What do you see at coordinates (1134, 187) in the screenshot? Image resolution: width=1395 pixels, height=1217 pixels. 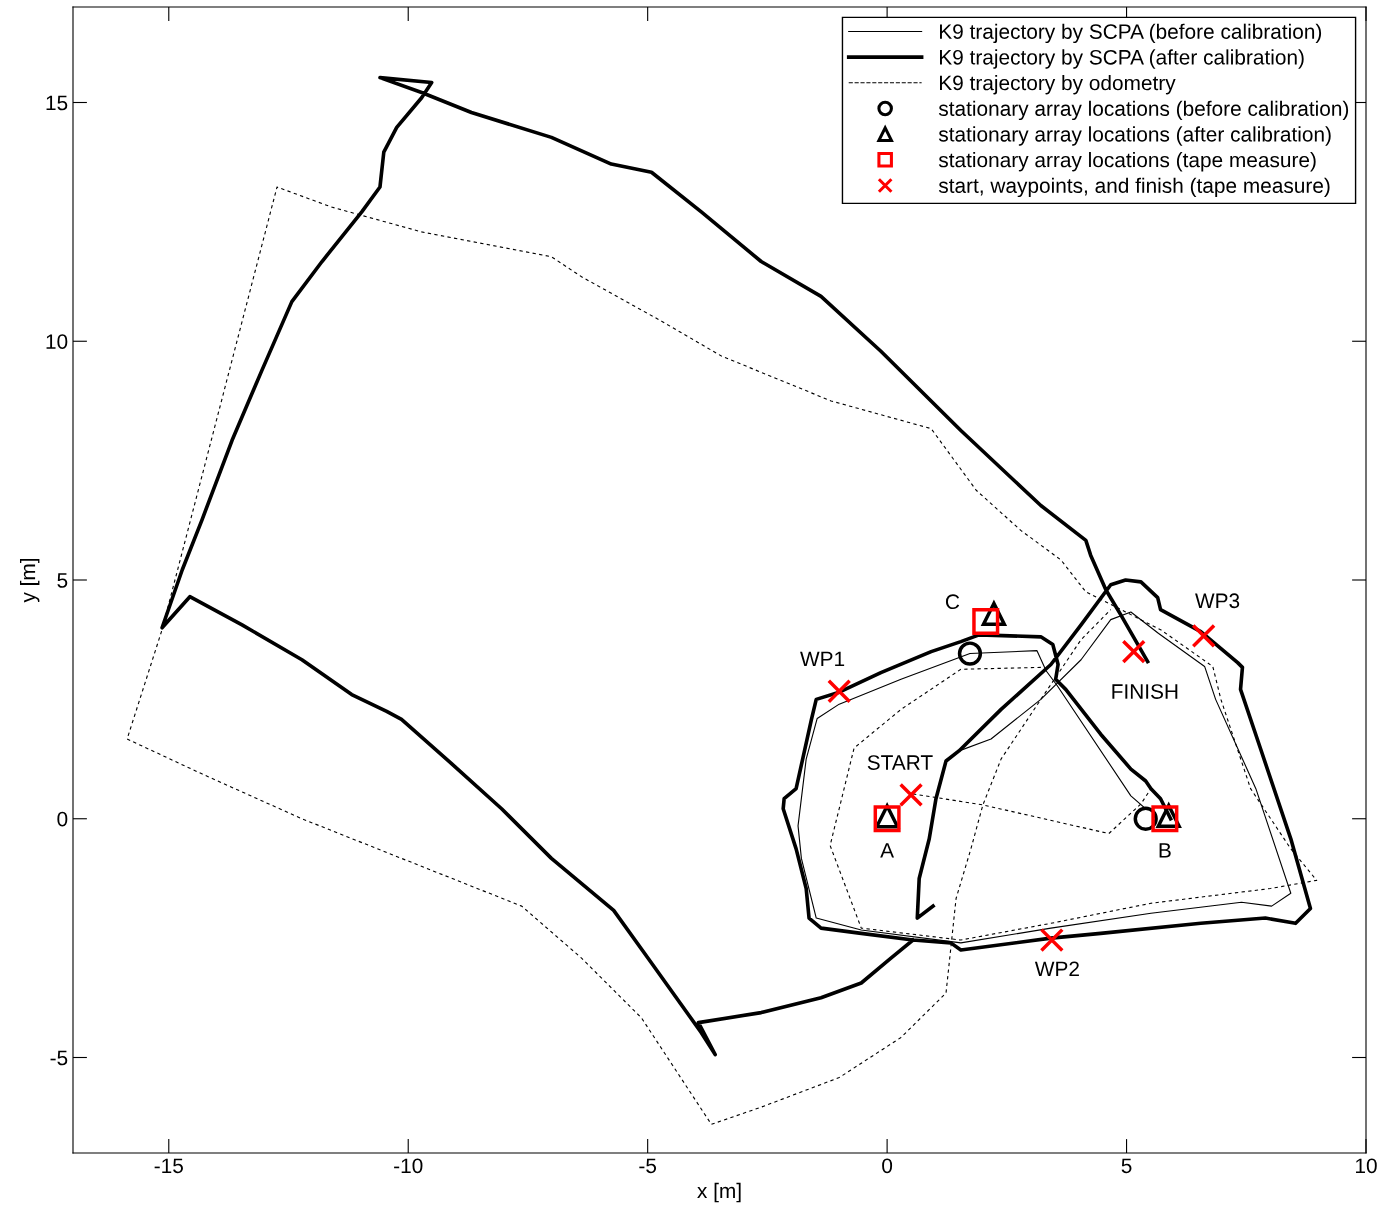 I see `legend-label: start, waypoints, and finish (tape measure)` at bounding box center [1134, 187].